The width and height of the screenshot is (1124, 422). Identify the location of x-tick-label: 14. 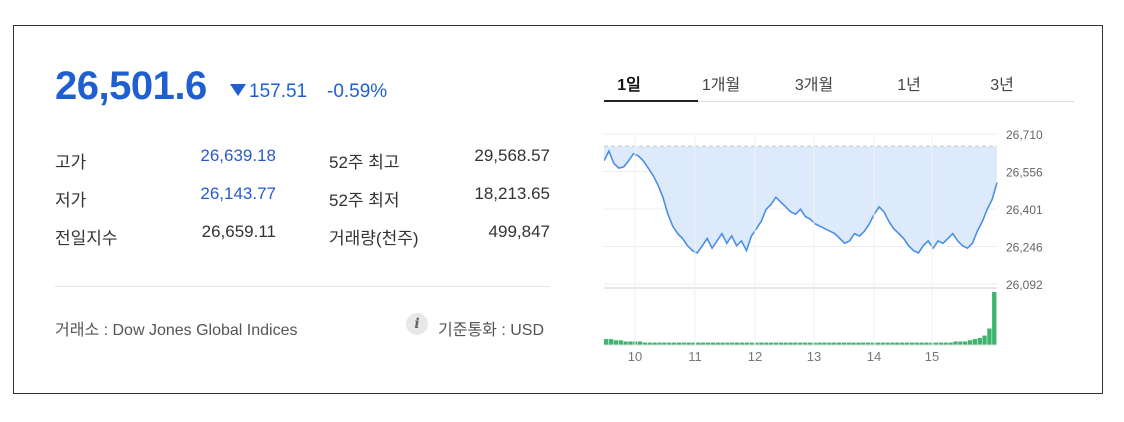
(874, 356).